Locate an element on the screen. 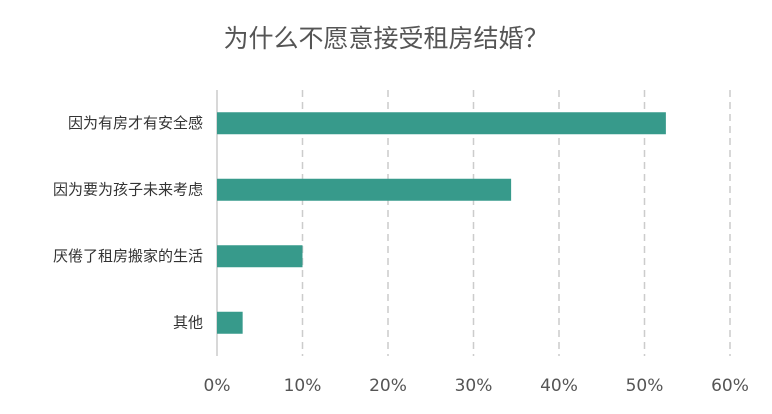  chart-title: 为什么不愿意接受租房结婚？ is located at coordinates (385, 38).